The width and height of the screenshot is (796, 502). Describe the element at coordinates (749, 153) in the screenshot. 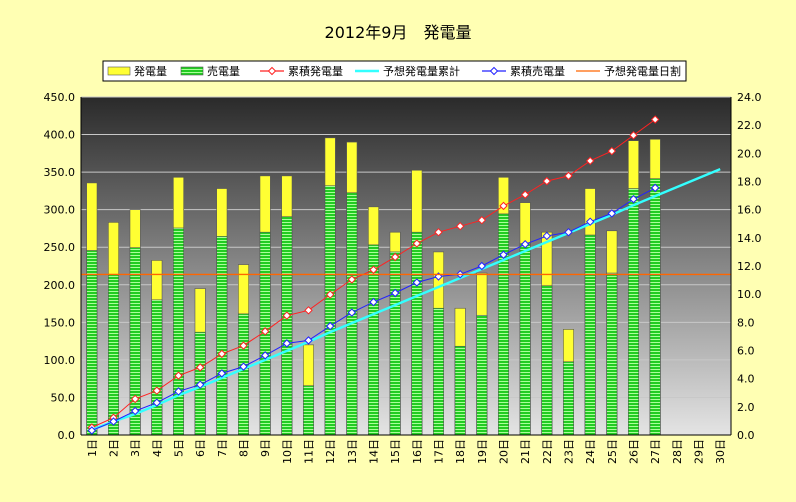

I see `y-right-tick-label: 20.0` at that location.